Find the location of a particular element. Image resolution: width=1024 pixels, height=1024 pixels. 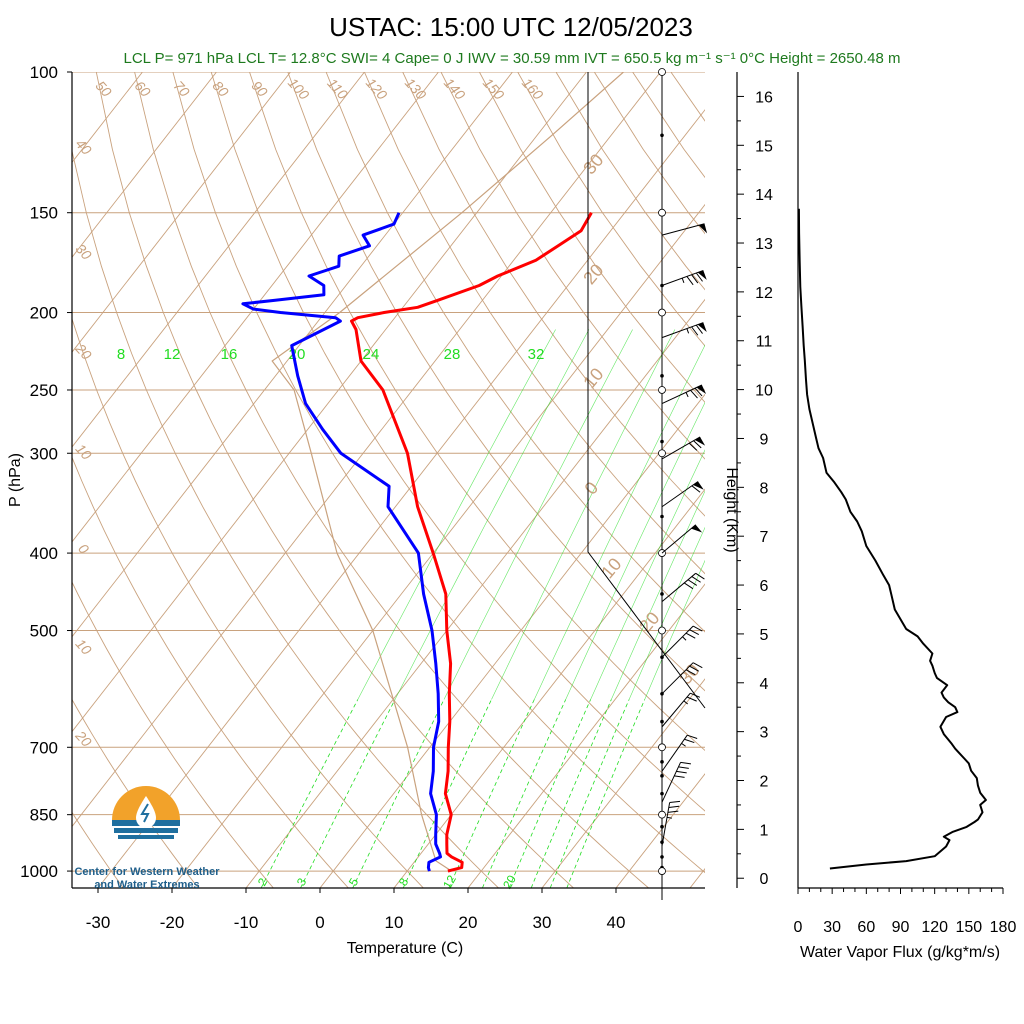

flux-x-tick-label: 150 is located at coordinates (968, 927).